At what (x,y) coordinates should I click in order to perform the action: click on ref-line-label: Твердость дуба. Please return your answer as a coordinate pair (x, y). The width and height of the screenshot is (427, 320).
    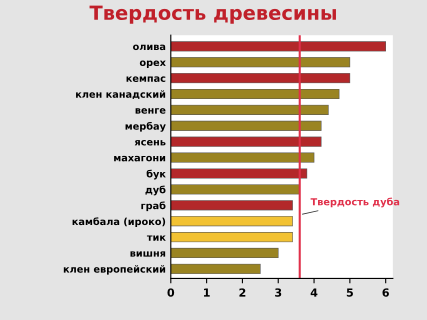
    Looking at the image, I should click on (355, 203).